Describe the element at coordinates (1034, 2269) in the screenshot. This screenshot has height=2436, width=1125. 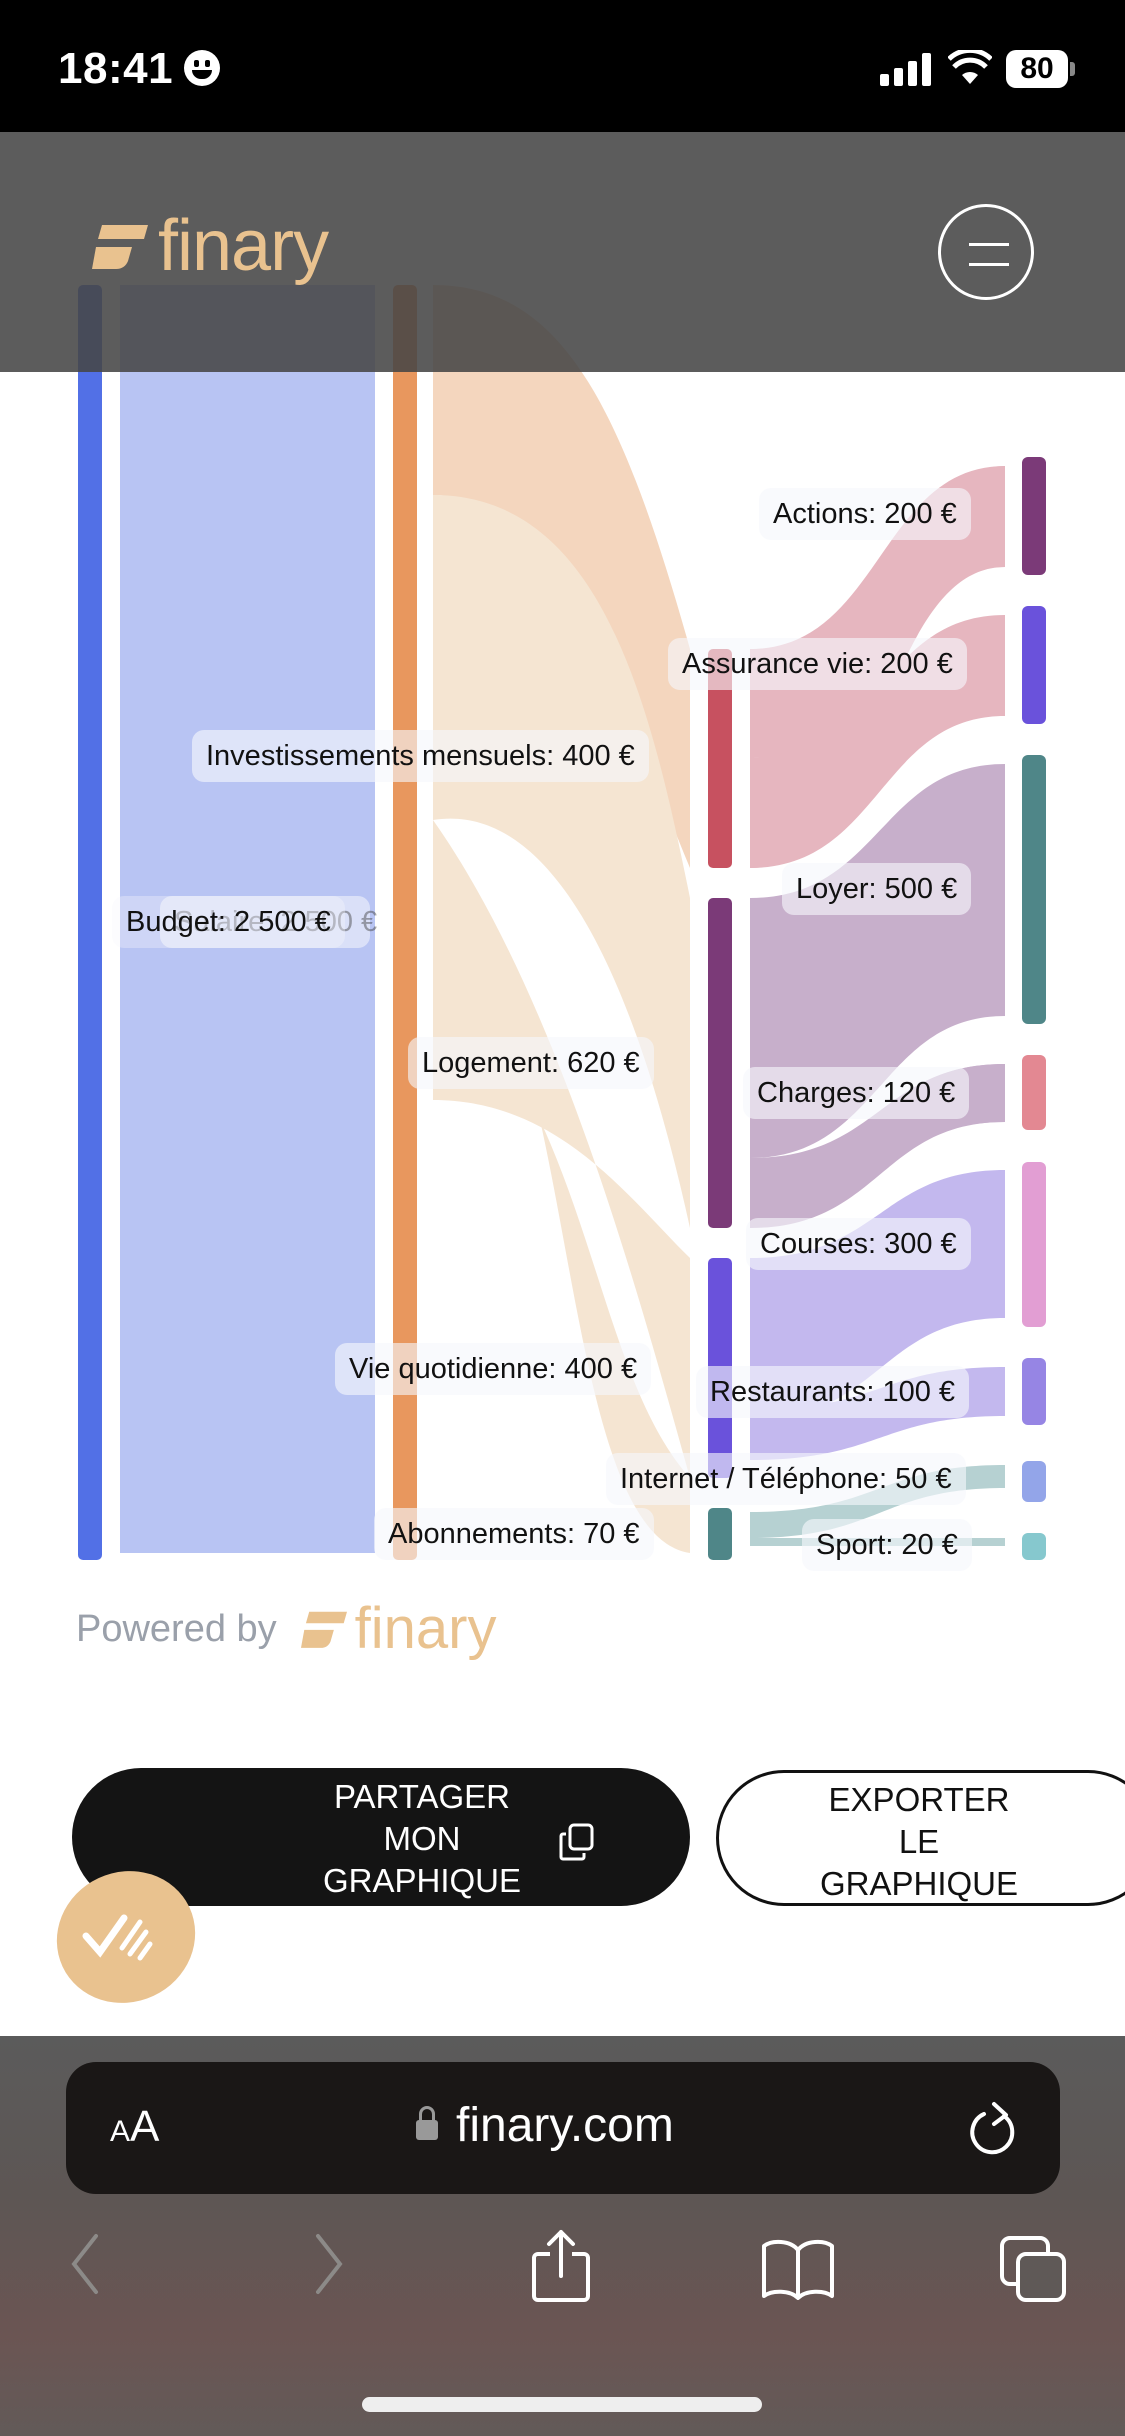
I see `tabs-icon` at that location.